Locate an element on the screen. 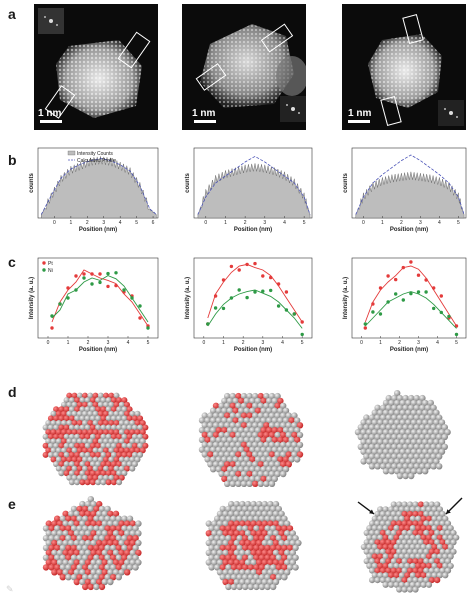 The image size is (475, 599). calculated-profile-line is located at coordinates (410, 184).